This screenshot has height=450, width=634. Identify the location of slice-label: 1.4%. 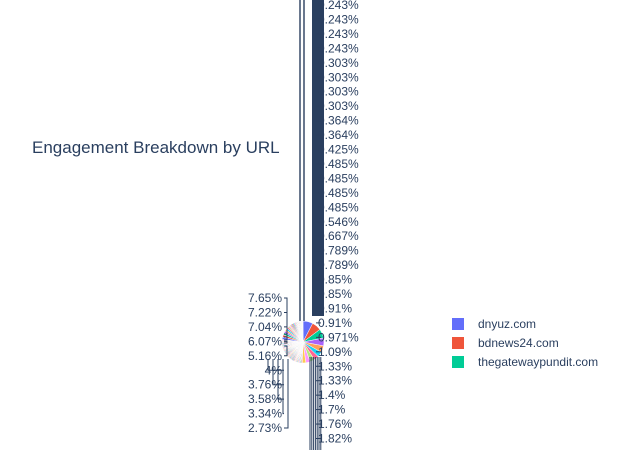
(332, 395).